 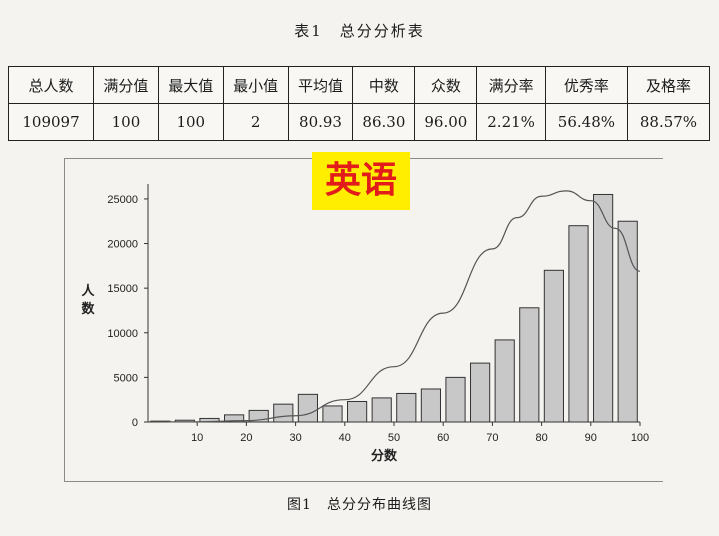 I want to click on header-cell: 优秀率, so click(x=586, y=85).